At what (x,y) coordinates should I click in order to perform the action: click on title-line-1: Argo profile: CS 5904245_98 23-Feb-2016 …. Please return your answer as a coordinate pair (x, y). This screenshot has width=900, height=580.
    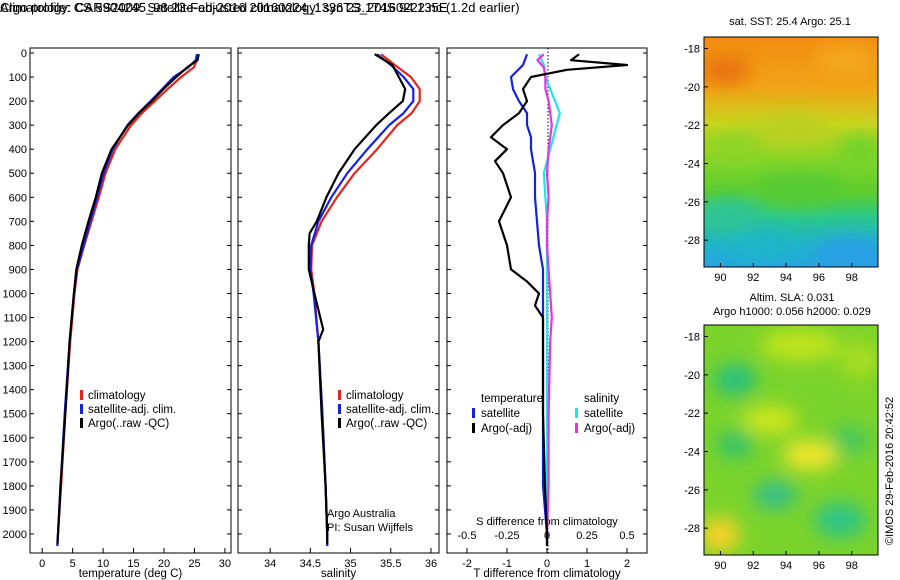
    Looking at the image, I should click on (224, 7).